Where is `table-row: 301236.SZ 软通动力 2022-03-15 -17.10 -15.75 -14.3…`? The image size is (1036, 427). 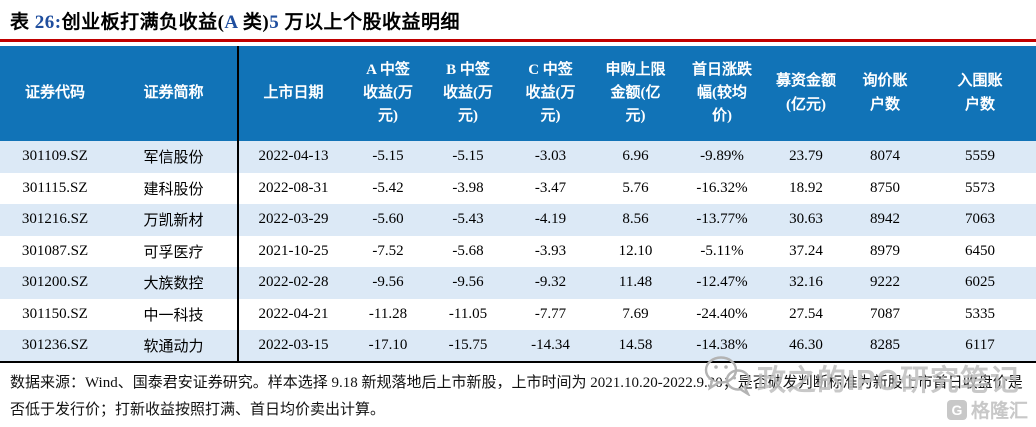
table-row: 301236.SZ 软通动力 2022-03-15 -17.10 -15.75 -14.3… is located at coordinates (518, 346).